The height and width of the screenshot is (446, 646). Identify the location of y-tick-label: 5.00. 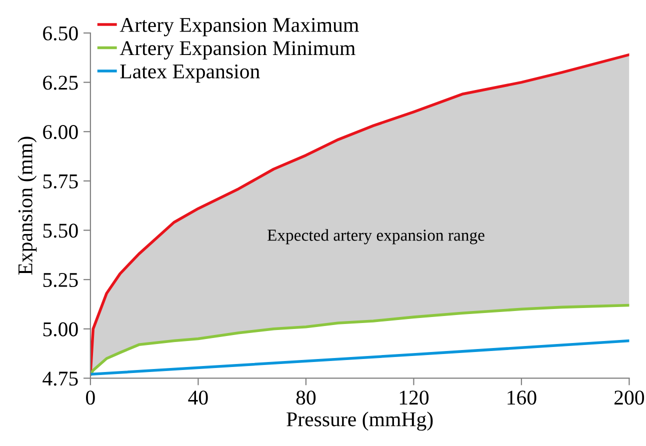
(60, 329).